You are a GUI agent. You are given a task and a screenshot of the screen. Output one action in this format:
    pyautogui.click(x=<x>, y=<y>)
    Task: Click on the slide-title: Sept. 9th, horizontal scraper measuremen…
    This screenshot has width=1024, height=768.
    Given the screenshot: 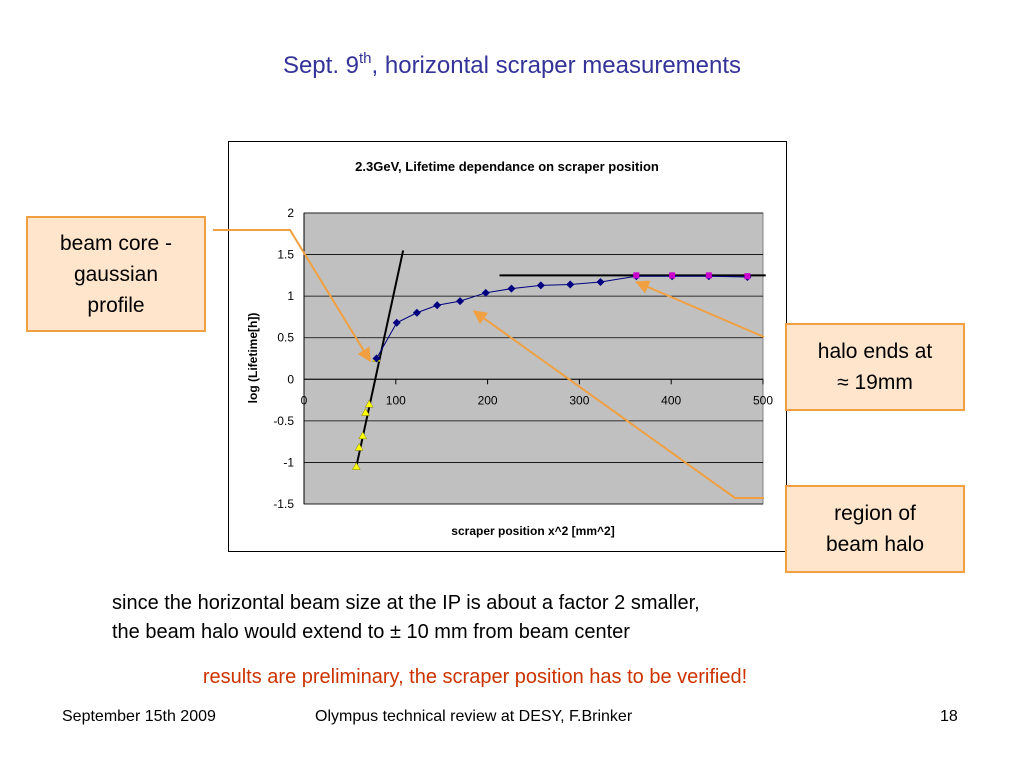 What is the action you would take?
    pyautogui.click(x=512, y=65)
    